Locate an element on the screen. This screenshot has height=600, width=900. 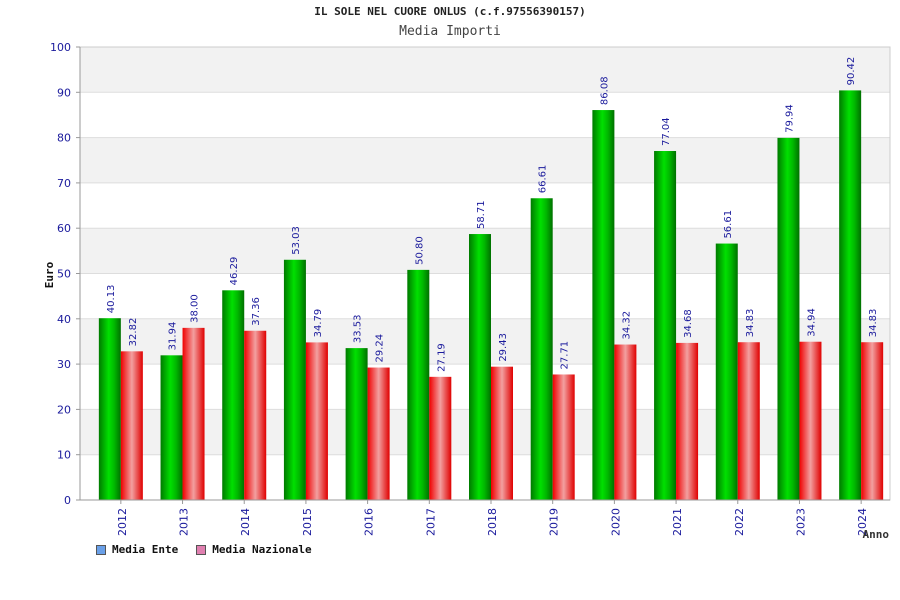
y-tick-label: 60 is located at coordinates (64, 228).